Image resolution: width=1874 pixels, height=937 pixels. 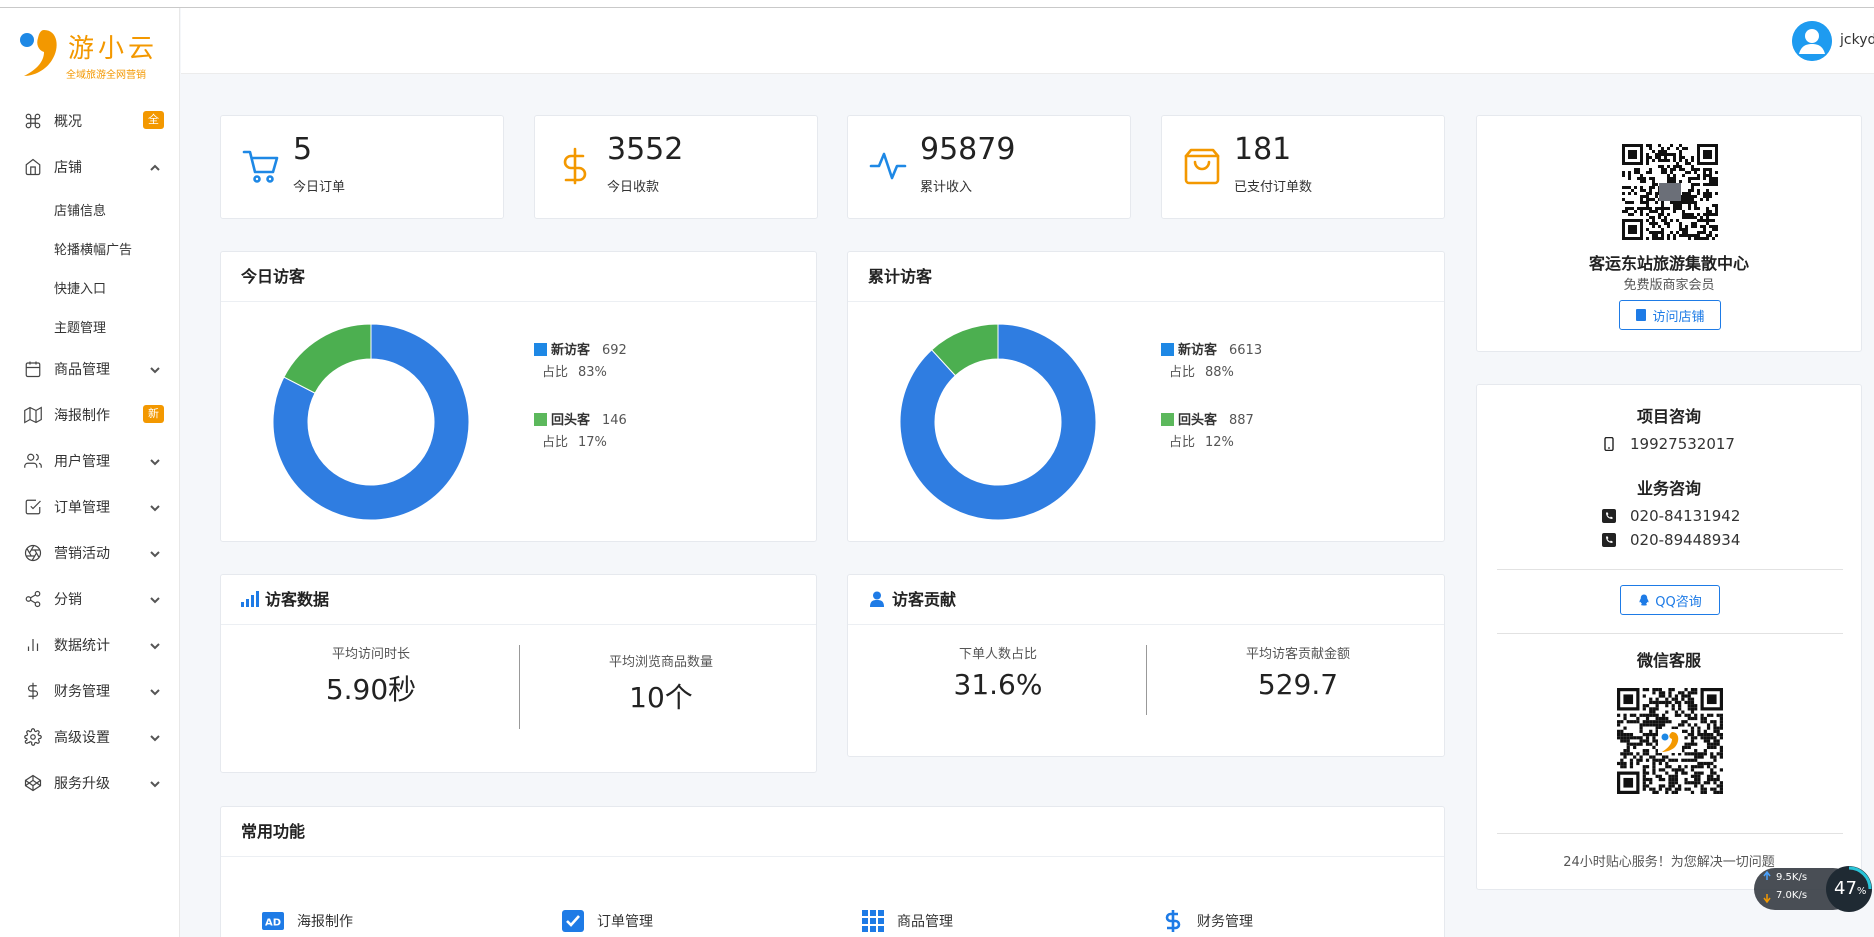 What do you see at coordinates (1671, 540) in the screenshot?
I see `business-phone-2: 020-89448934` at bounding box center [1671, 540].